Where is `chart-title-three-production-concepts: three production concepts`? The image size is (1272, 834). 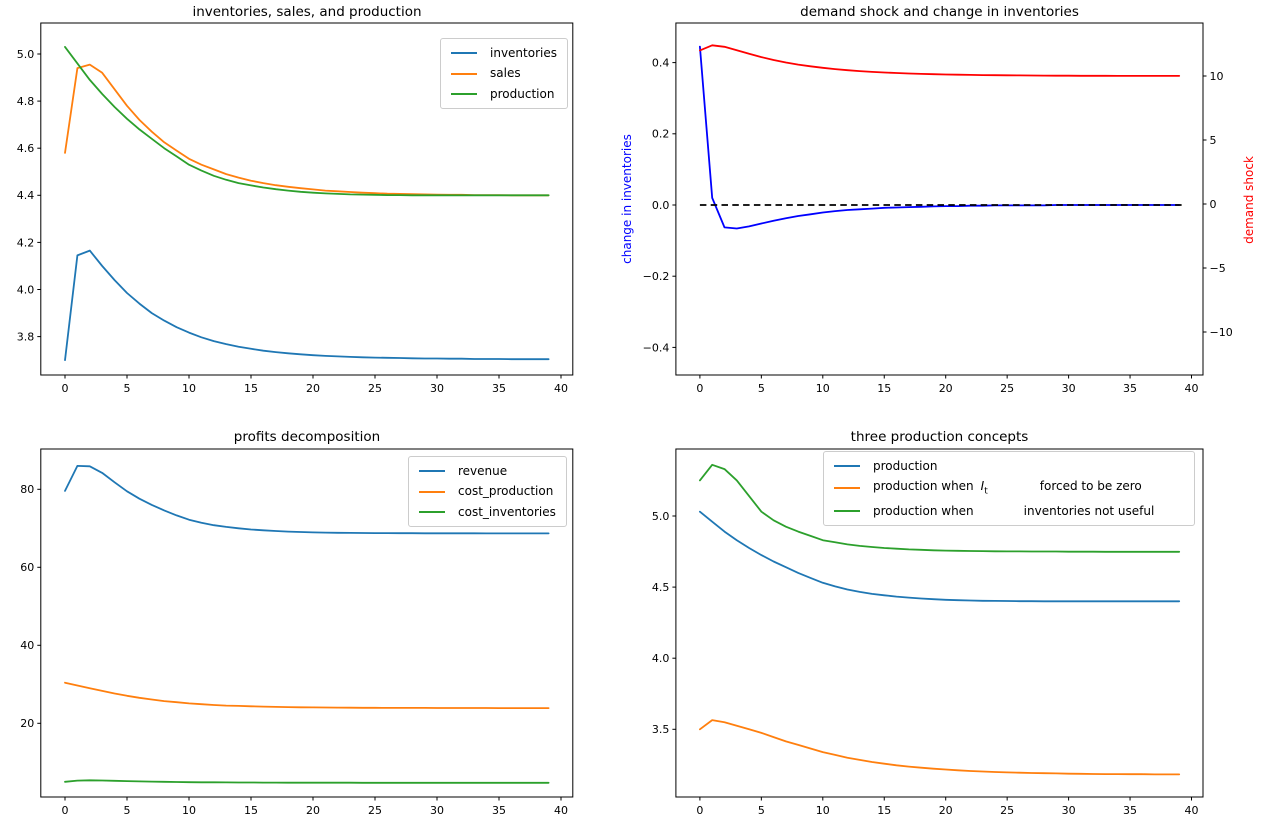 chart-title-three-production-concepts: three production concepts is located at coordinates (939, 437).